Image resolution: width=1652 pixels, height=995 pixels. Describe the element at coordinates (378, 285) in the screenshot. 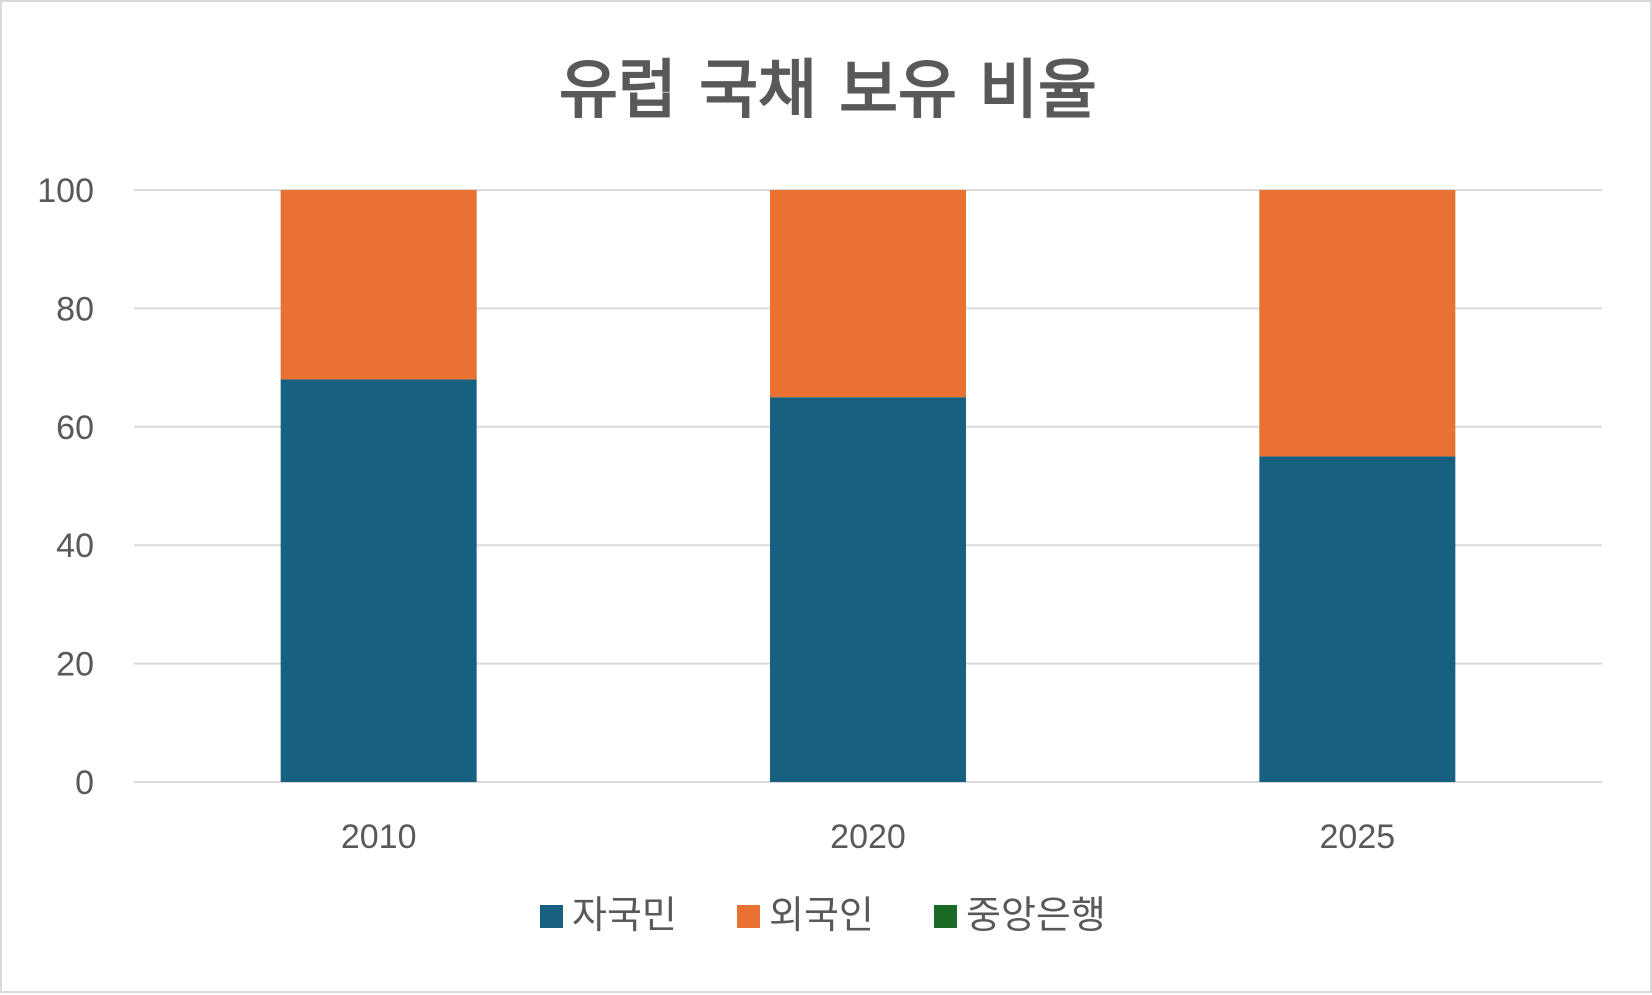

I see `bar-segment-foreign-2010` at that location.